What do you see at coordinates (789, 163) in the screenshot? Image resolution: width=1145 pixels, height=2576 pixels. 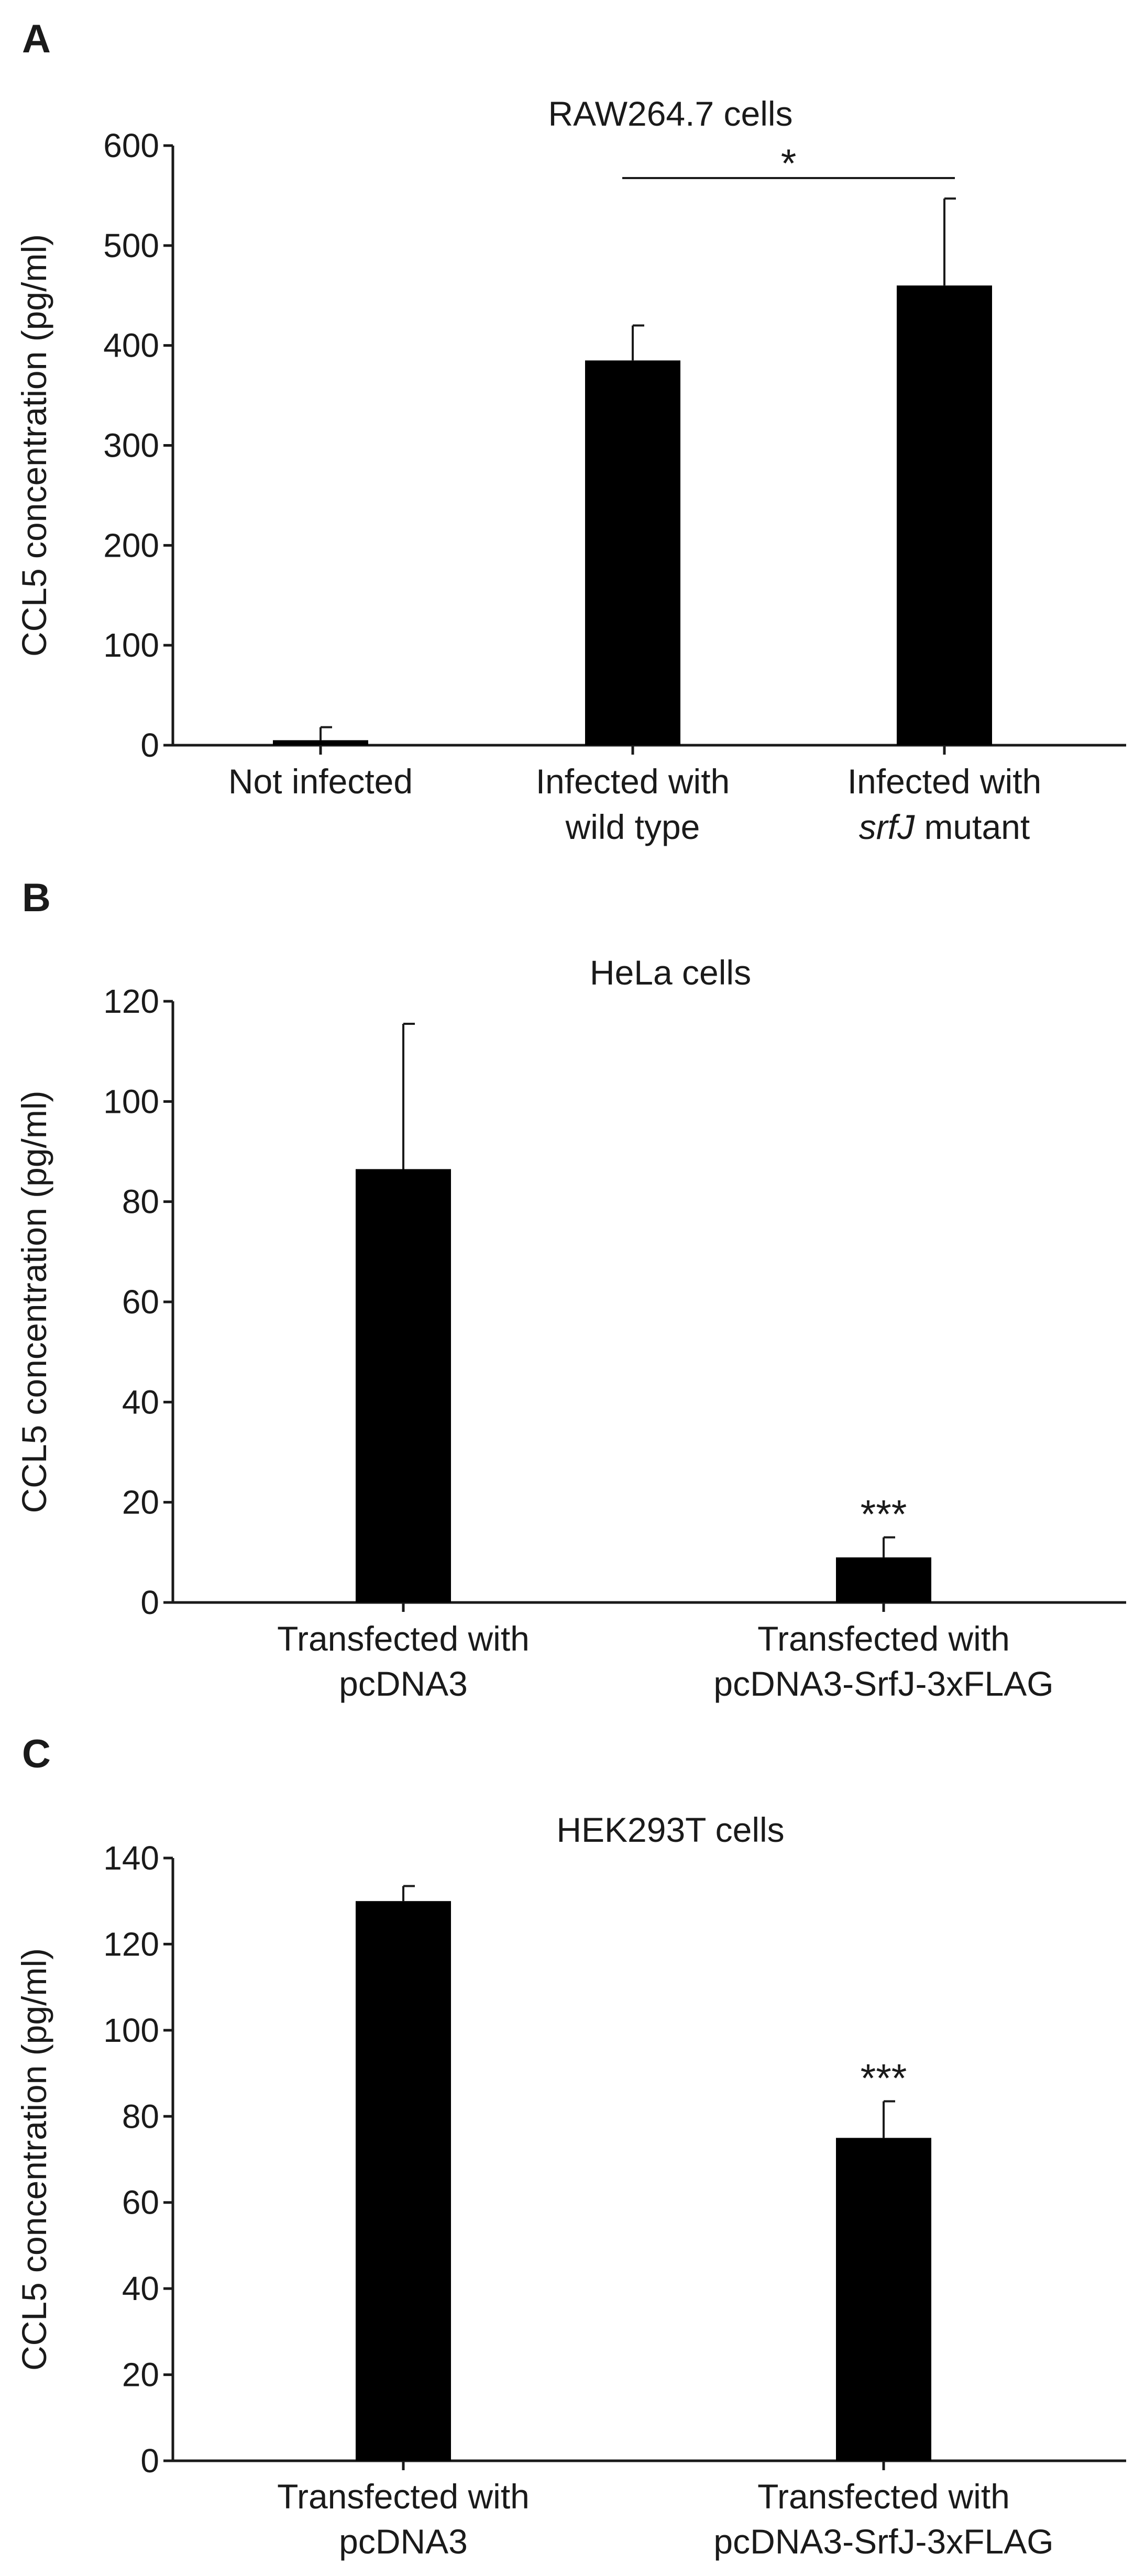 I see `significance-label: *` at bounding box center [789, 163].